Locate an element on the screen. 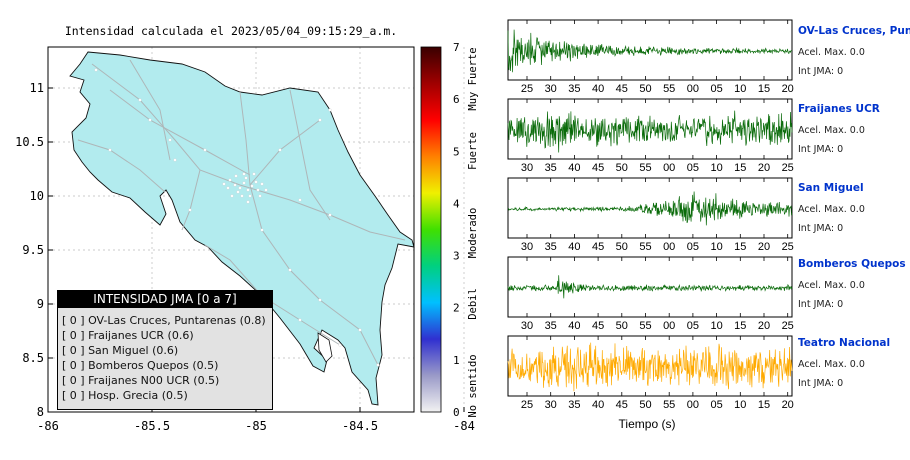  station-name: OV-Las Cruces, Puntar is located at coordinates (854, 31).